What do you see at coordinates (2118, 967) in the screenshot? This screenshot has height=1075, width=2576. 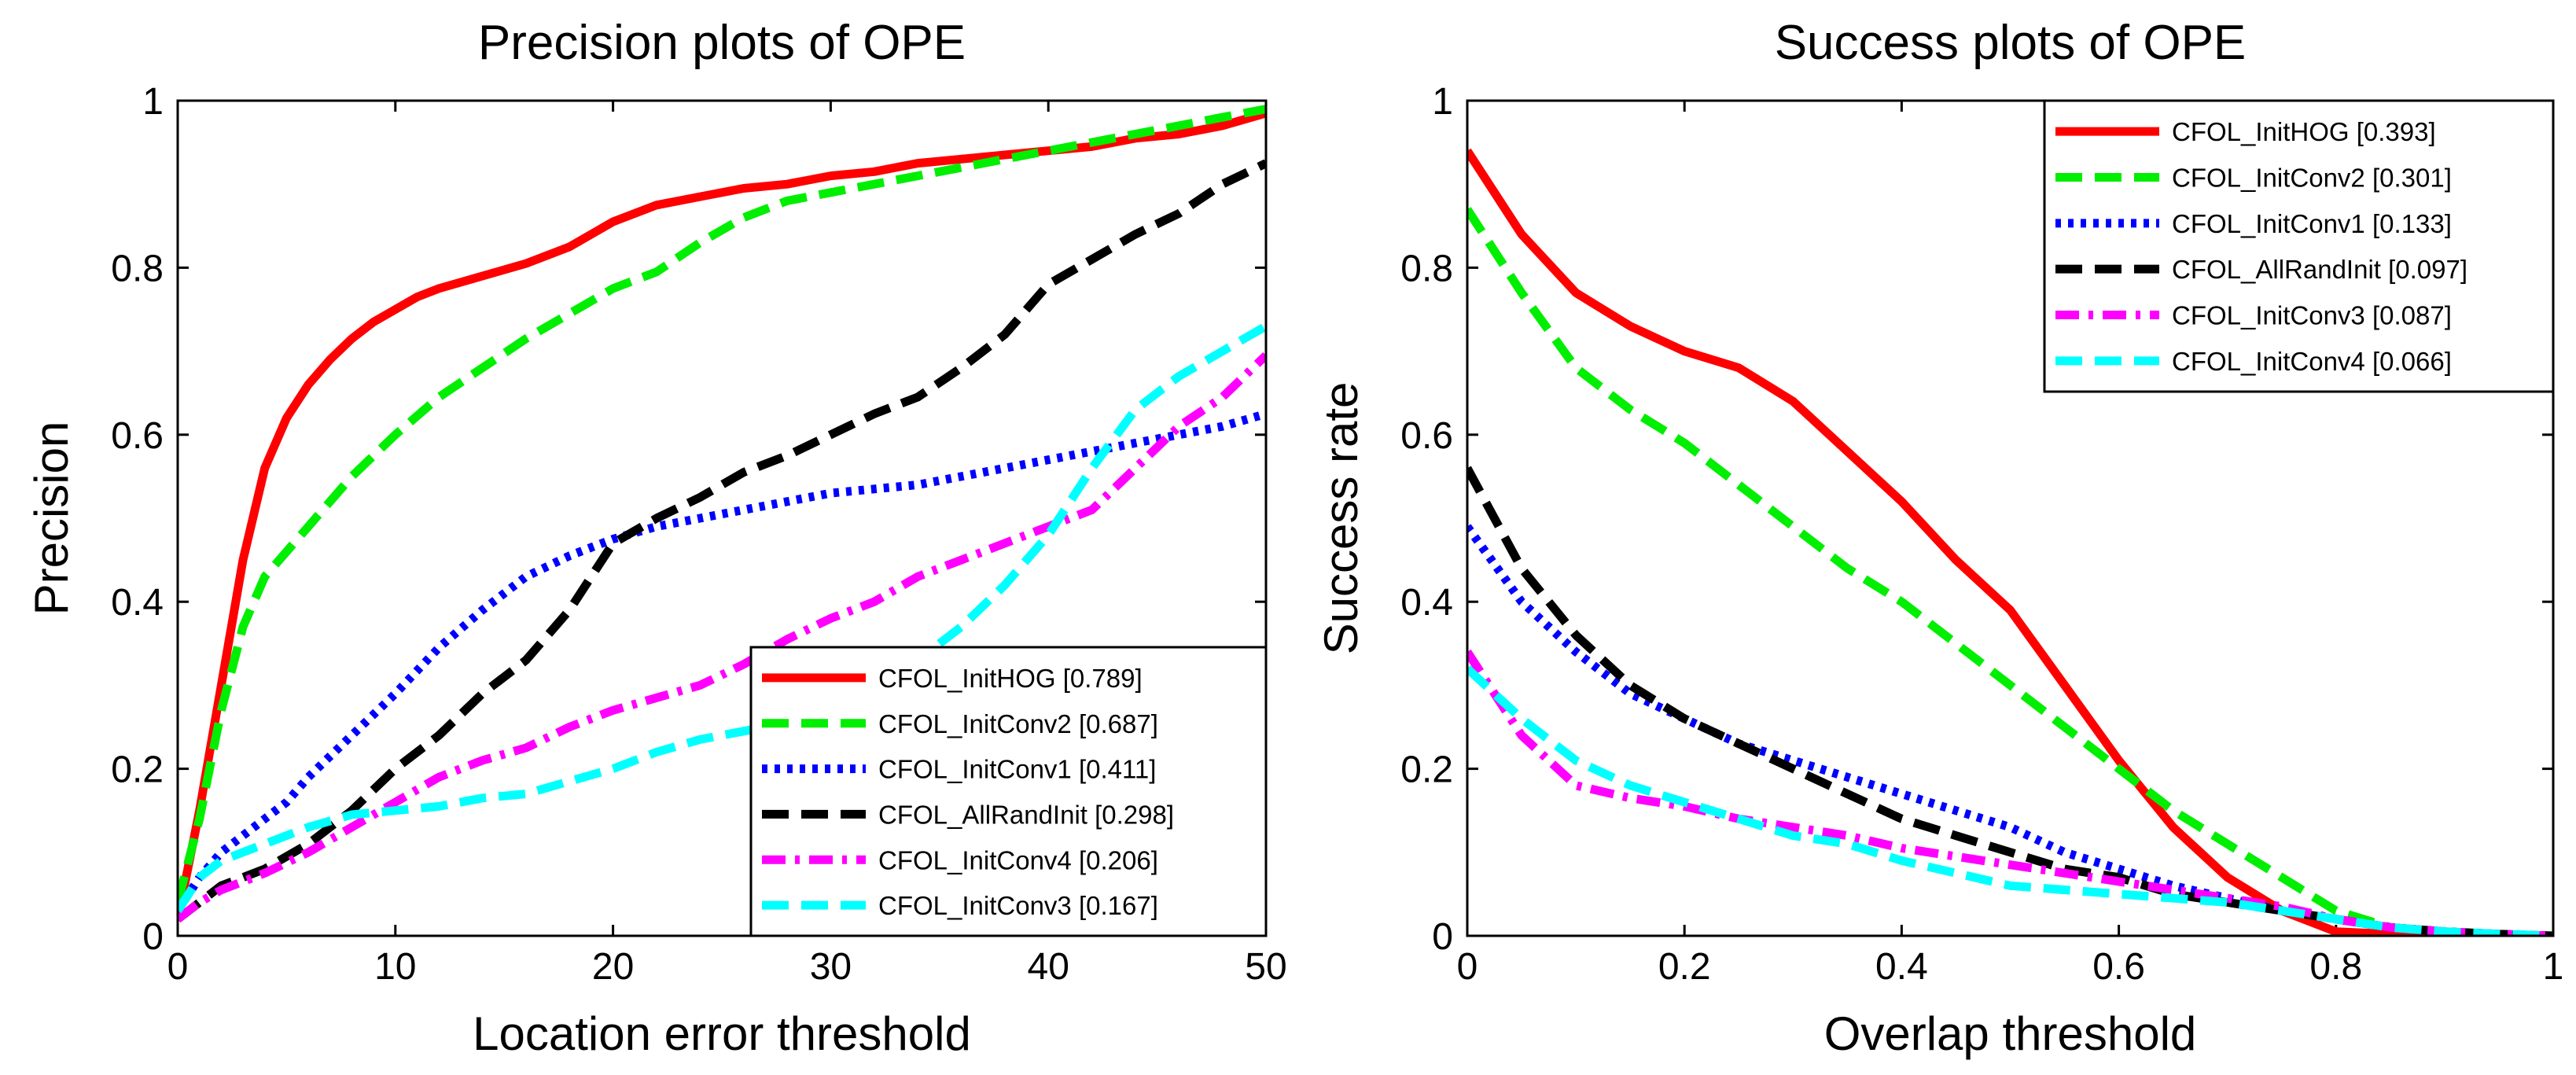 I see `x-tick-label: 0.6` at bounding box center [2118, 967].